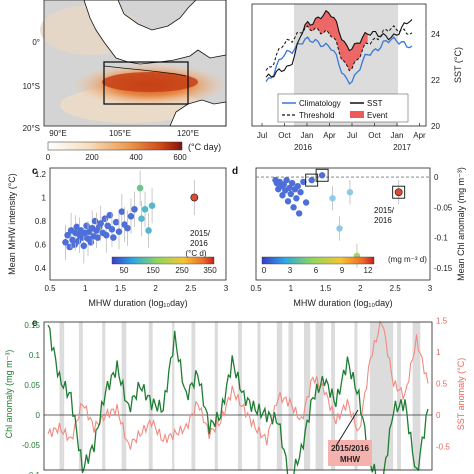 Image resolution: width=474 pixels, height=474 pixels. Describe the element at coordinates (291, 288) in the screenshot. I see `d-xtick-label: 1` at that location.